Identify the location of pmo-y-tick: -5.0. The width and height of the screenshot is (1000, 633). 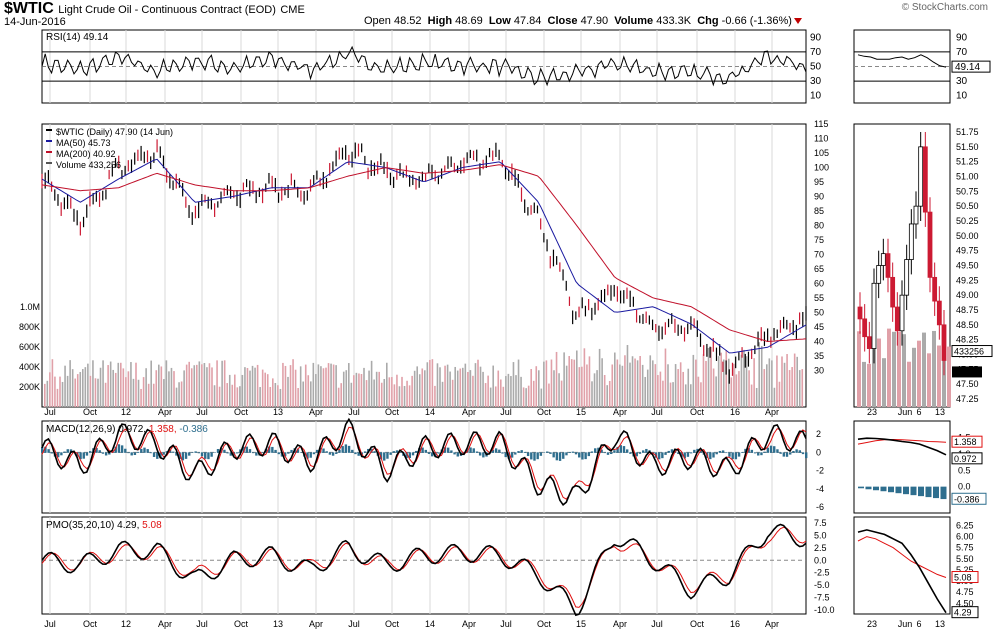
(822, 585).